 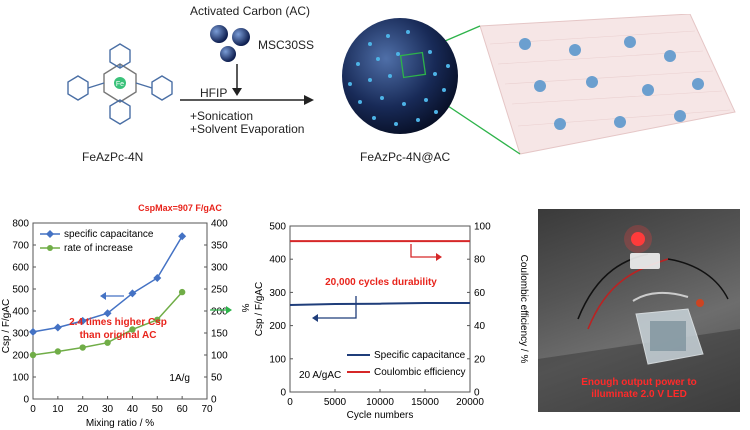 What do you see at coordinates (335, 402) in the screenshot?
I see `x-tick-label: 5000` at bounding box center [335, 402].